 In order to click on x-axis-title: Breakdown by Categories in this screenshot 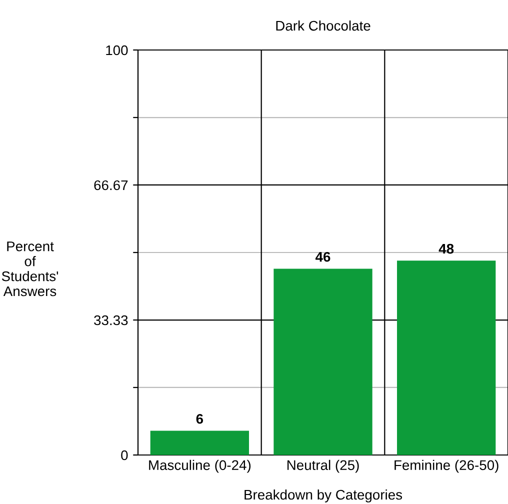, I will do `click(323, 495)`.